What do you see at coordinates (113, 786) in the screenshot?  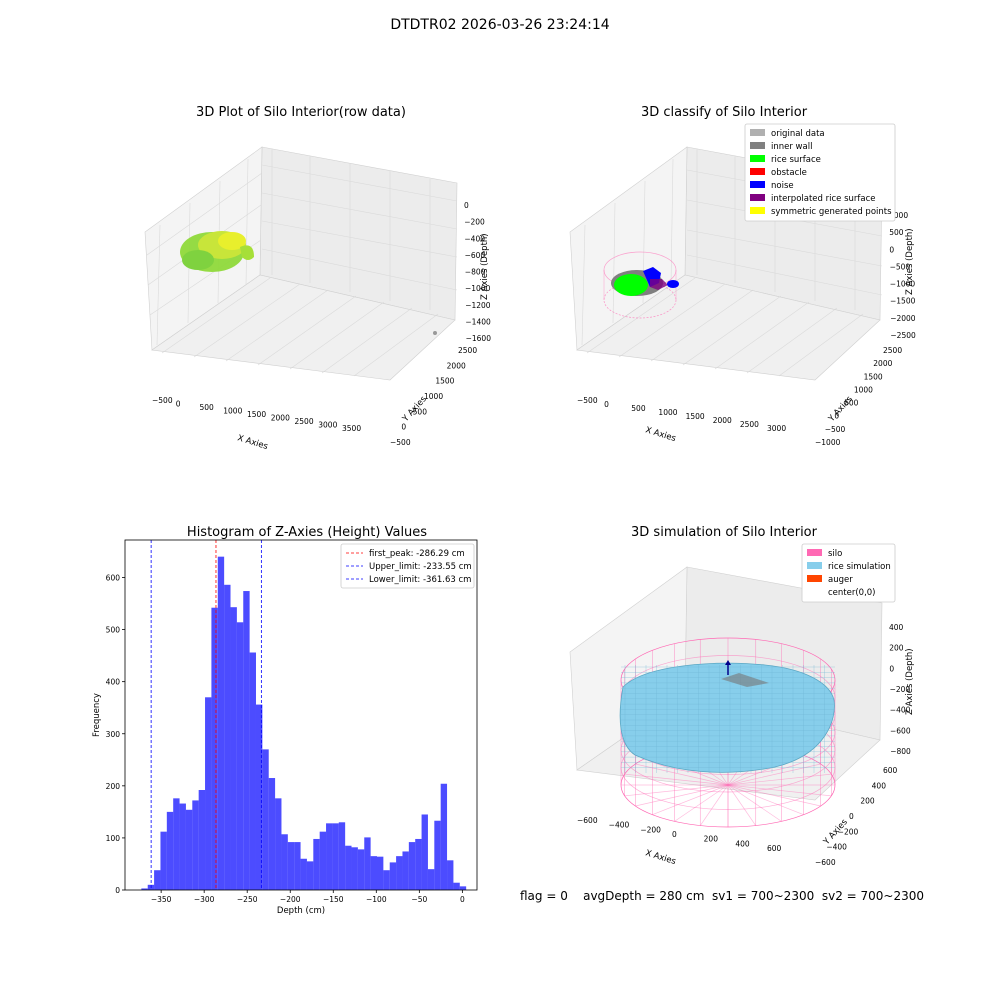 I see `y-tick-label: 200` at bounding box center [113, 786].